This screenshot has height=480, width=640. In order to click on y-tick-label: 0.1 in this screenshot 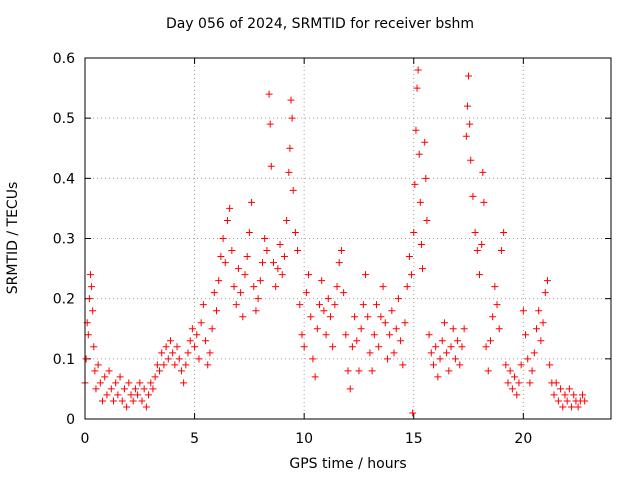, I will do `click(64, 360)`.